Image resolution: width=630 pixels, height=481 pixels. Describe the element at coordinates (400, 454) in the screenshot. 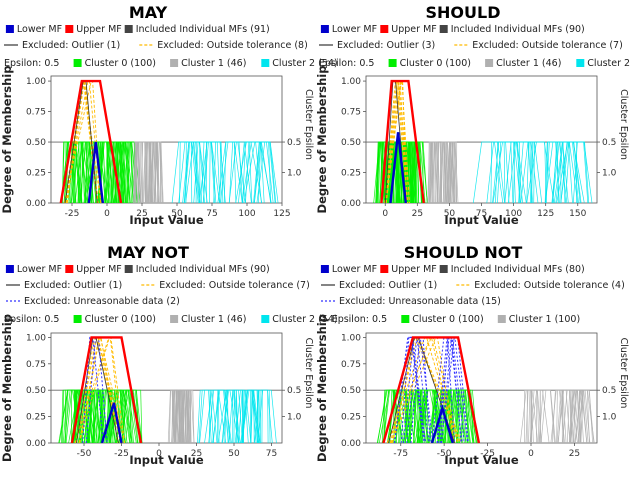

I see `x-tick-label: -75` at that location.